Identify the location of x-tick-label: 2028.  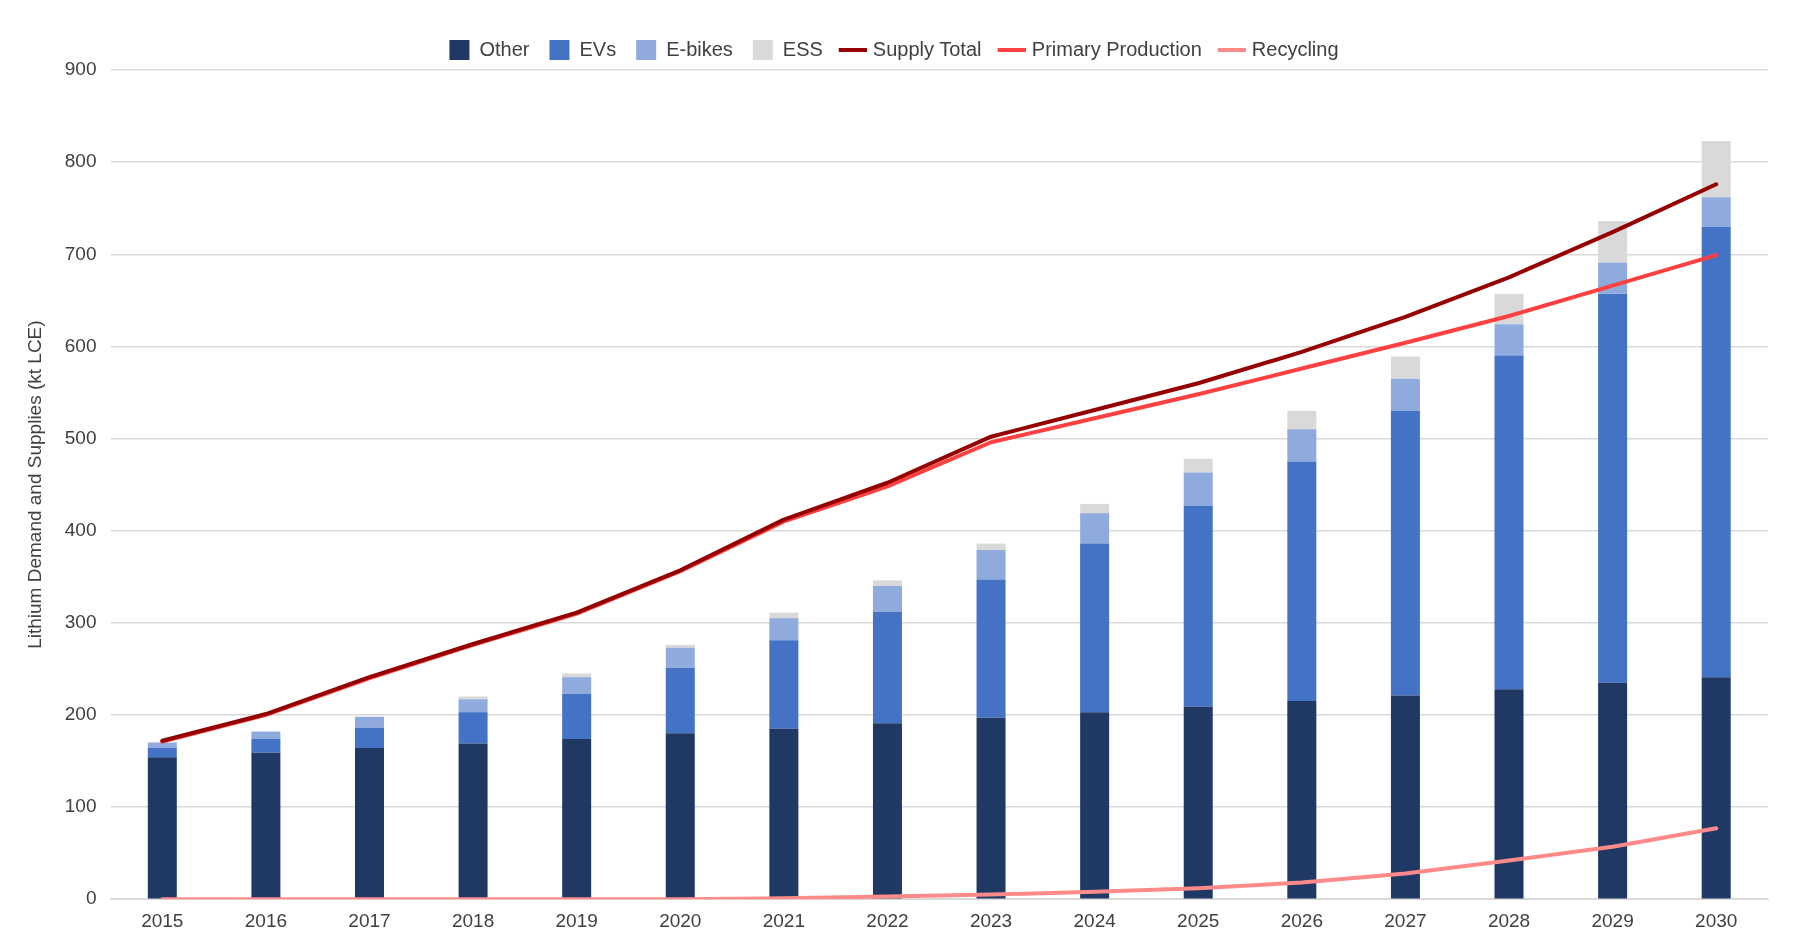
(1509, 920).